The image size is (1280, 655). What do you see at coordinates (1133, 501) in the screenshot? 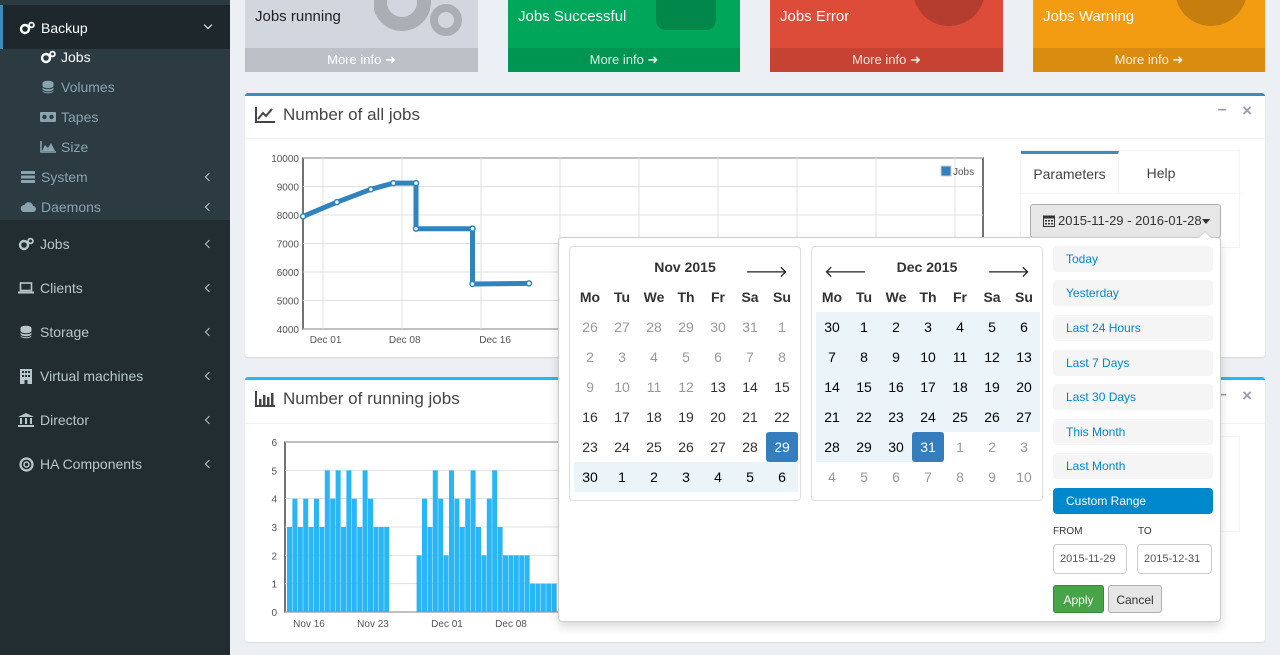
I see `range-option: Custom Range` at bounding box center [1133, 501].